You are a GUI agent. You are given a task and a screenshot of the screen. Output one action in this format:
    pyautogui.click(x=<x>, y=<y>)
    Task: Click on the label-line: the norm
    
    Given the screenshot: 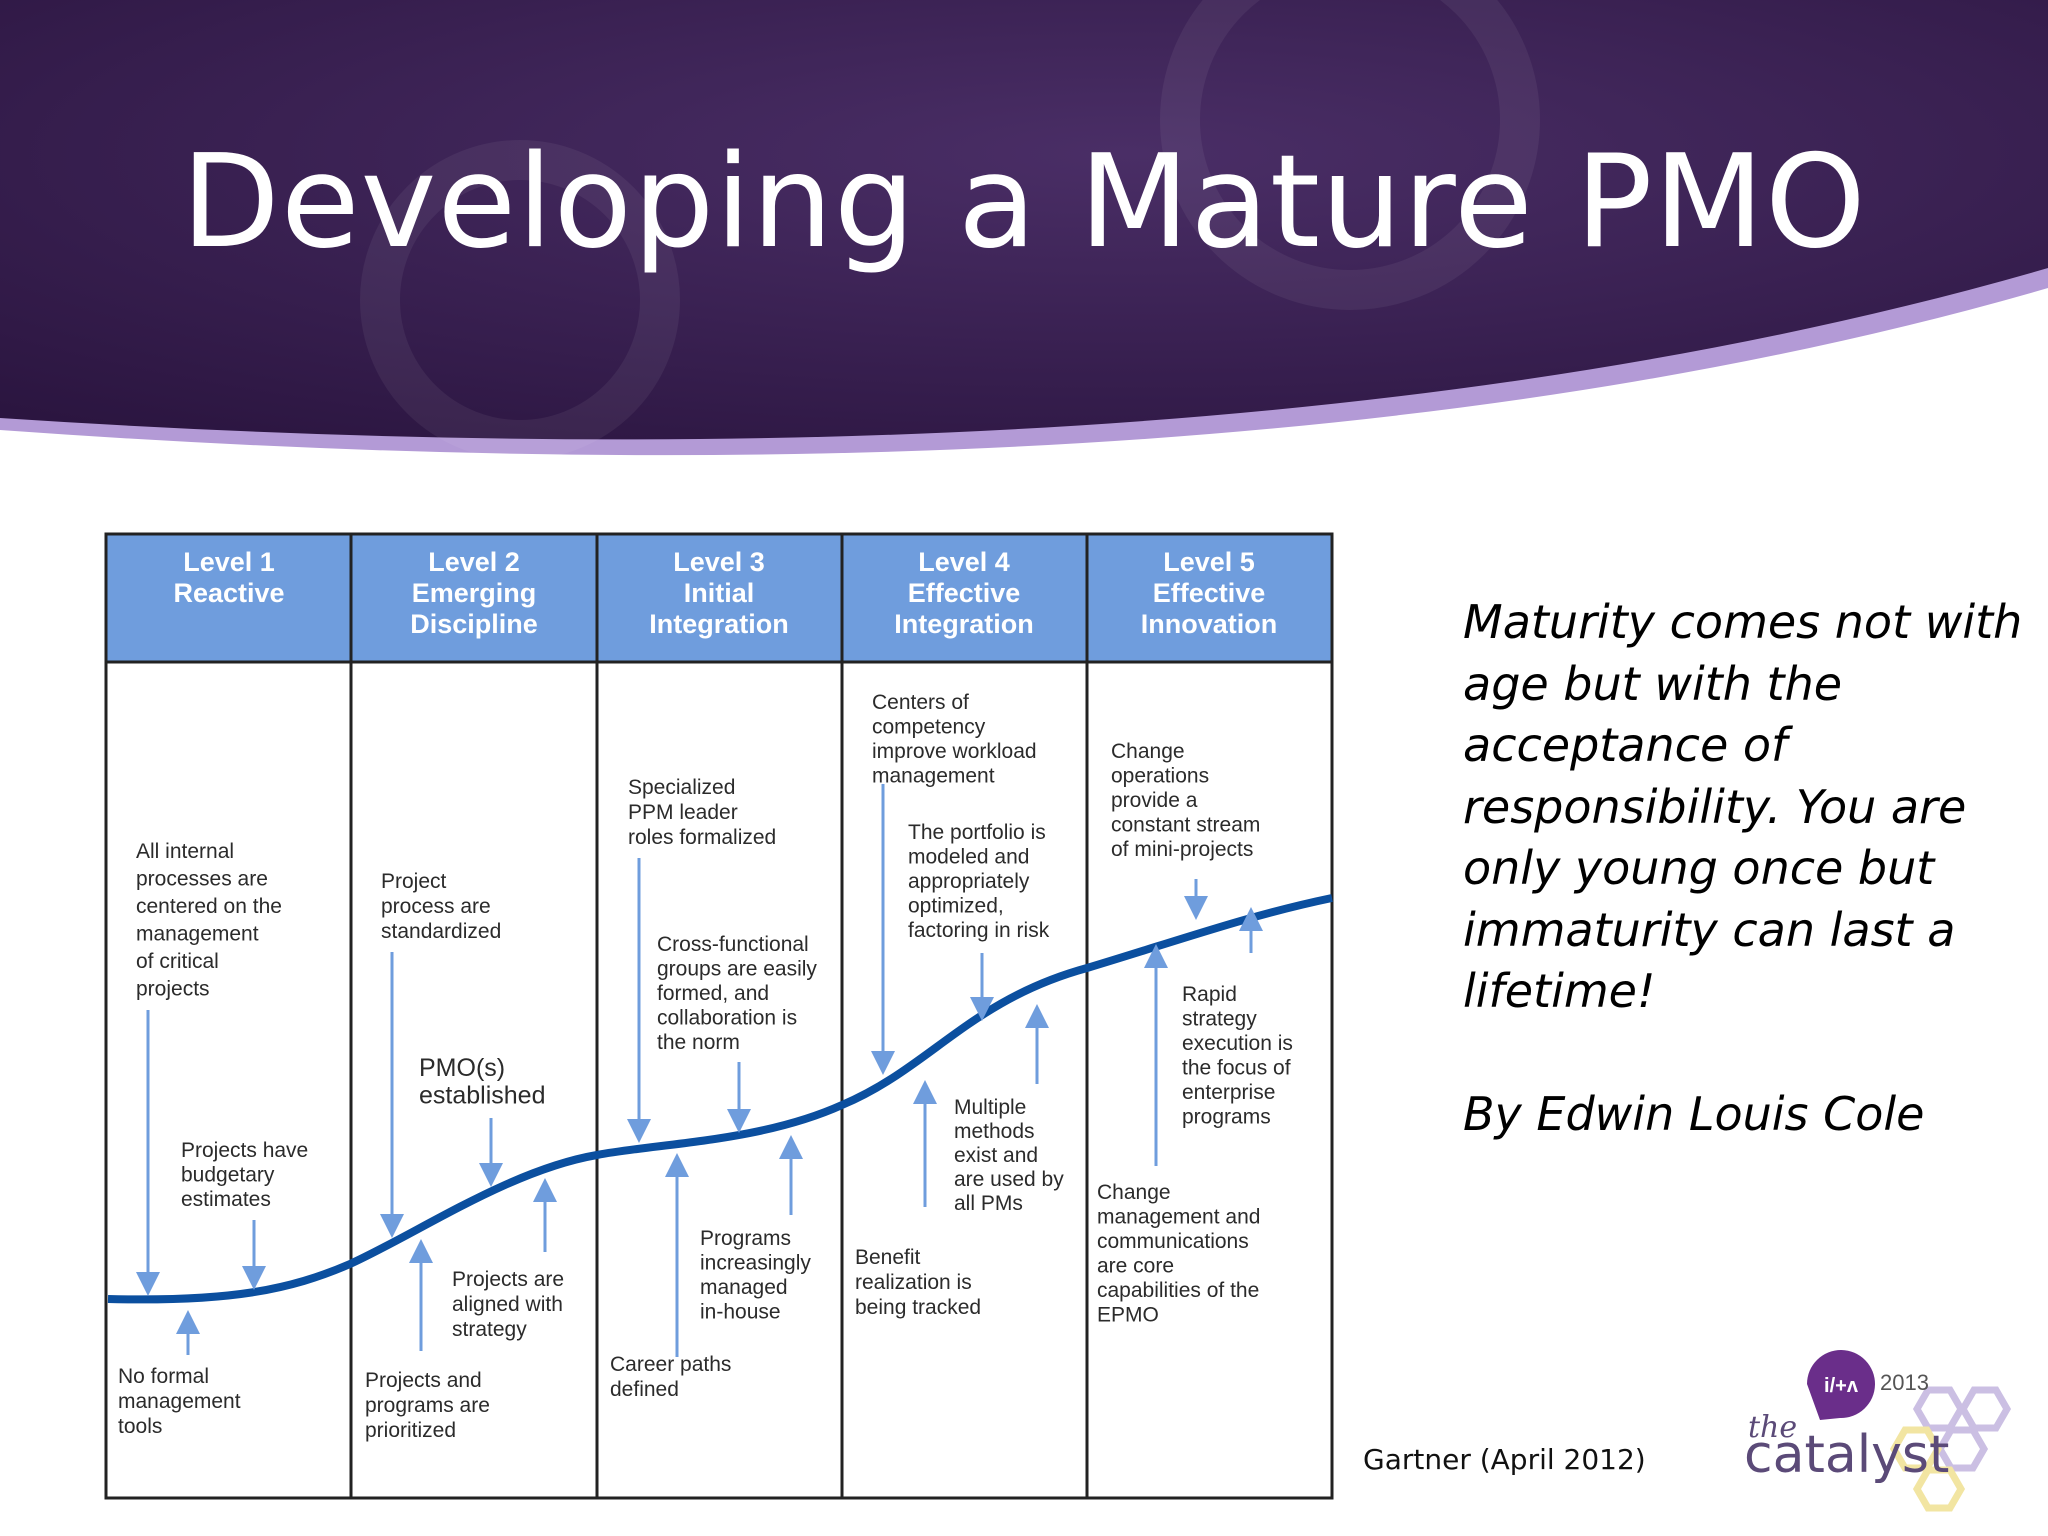 What is the action you would take?
    pyautogui.click(x=698, y=1042)
    